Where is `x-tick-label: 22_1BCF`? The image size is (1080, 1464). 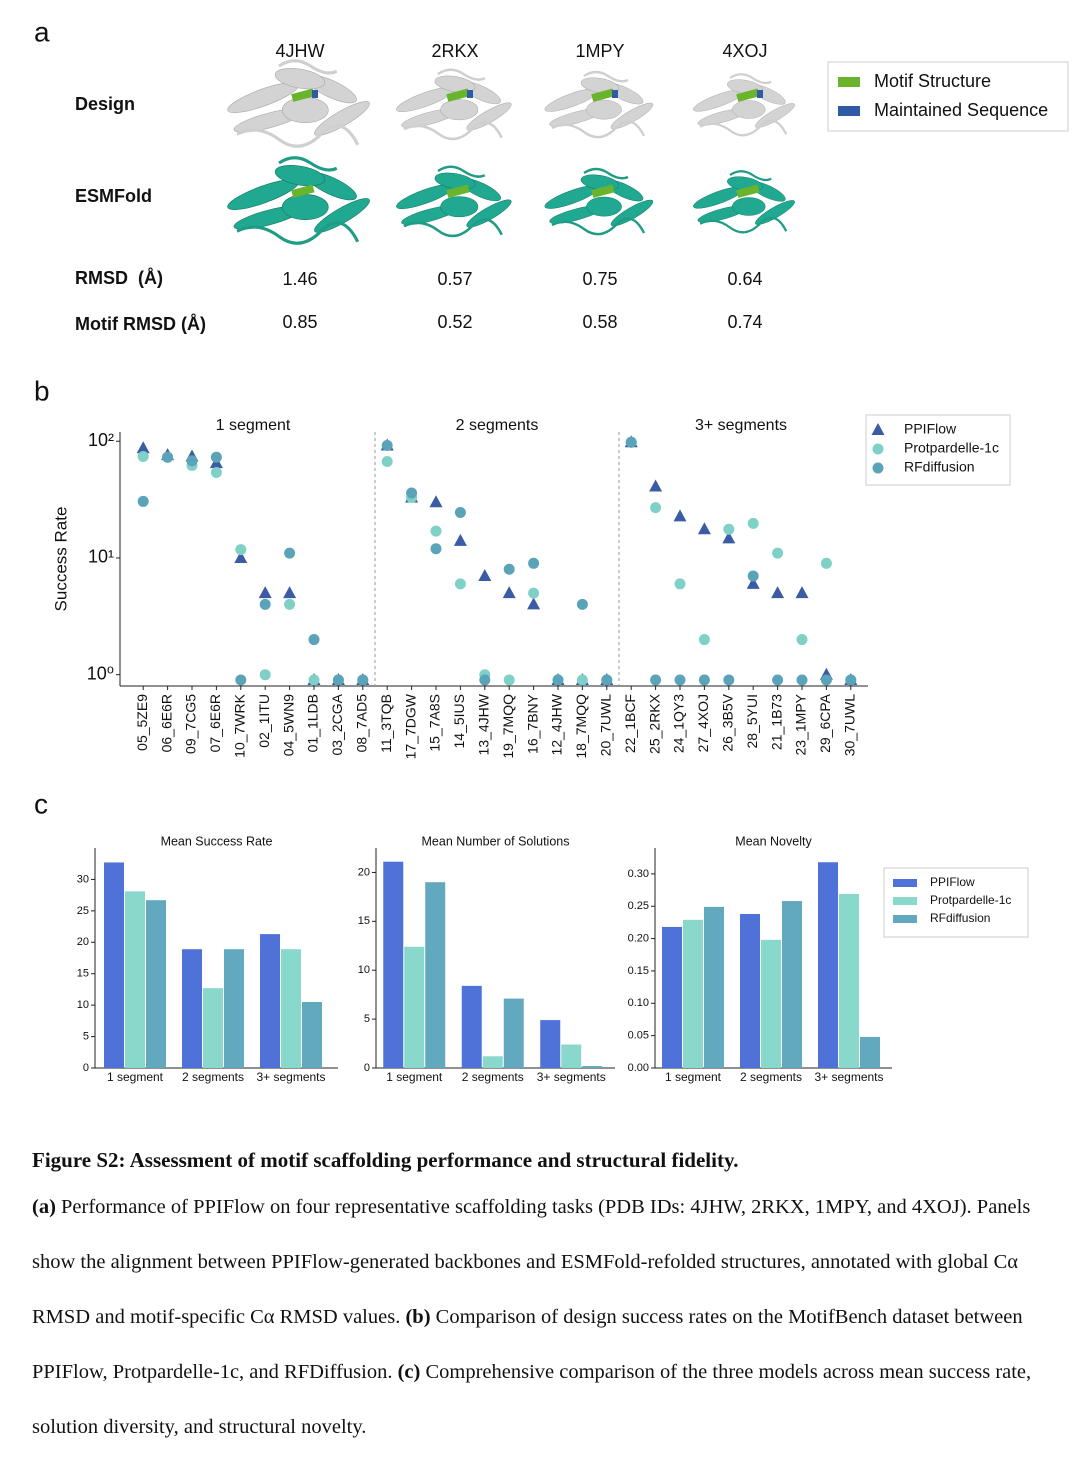
x-tick-label: 22_1BCF is located at coordinates (630, 723).